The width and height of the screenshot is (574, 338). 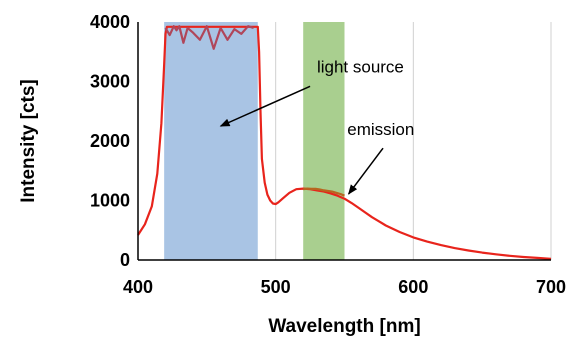 I want to click on y-tick-label: 4000, so click(x=110, y=22).